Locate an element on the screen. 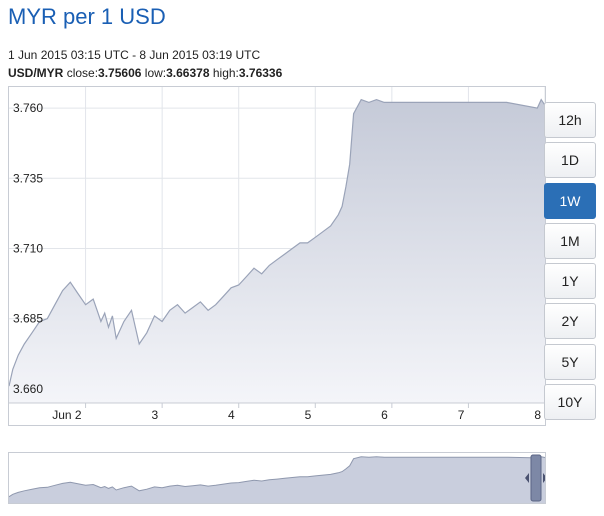 This screenshot has width=604, height=516. range-button-12h: 12h is located at coordinates (570, 120).